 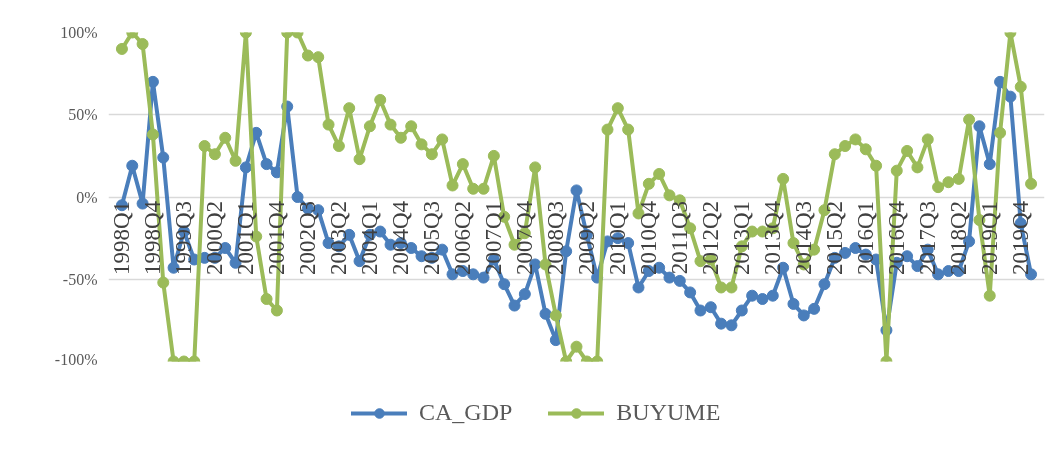 I want to click on x-tick-label: 1998Q1, so click(x=122, y=238).